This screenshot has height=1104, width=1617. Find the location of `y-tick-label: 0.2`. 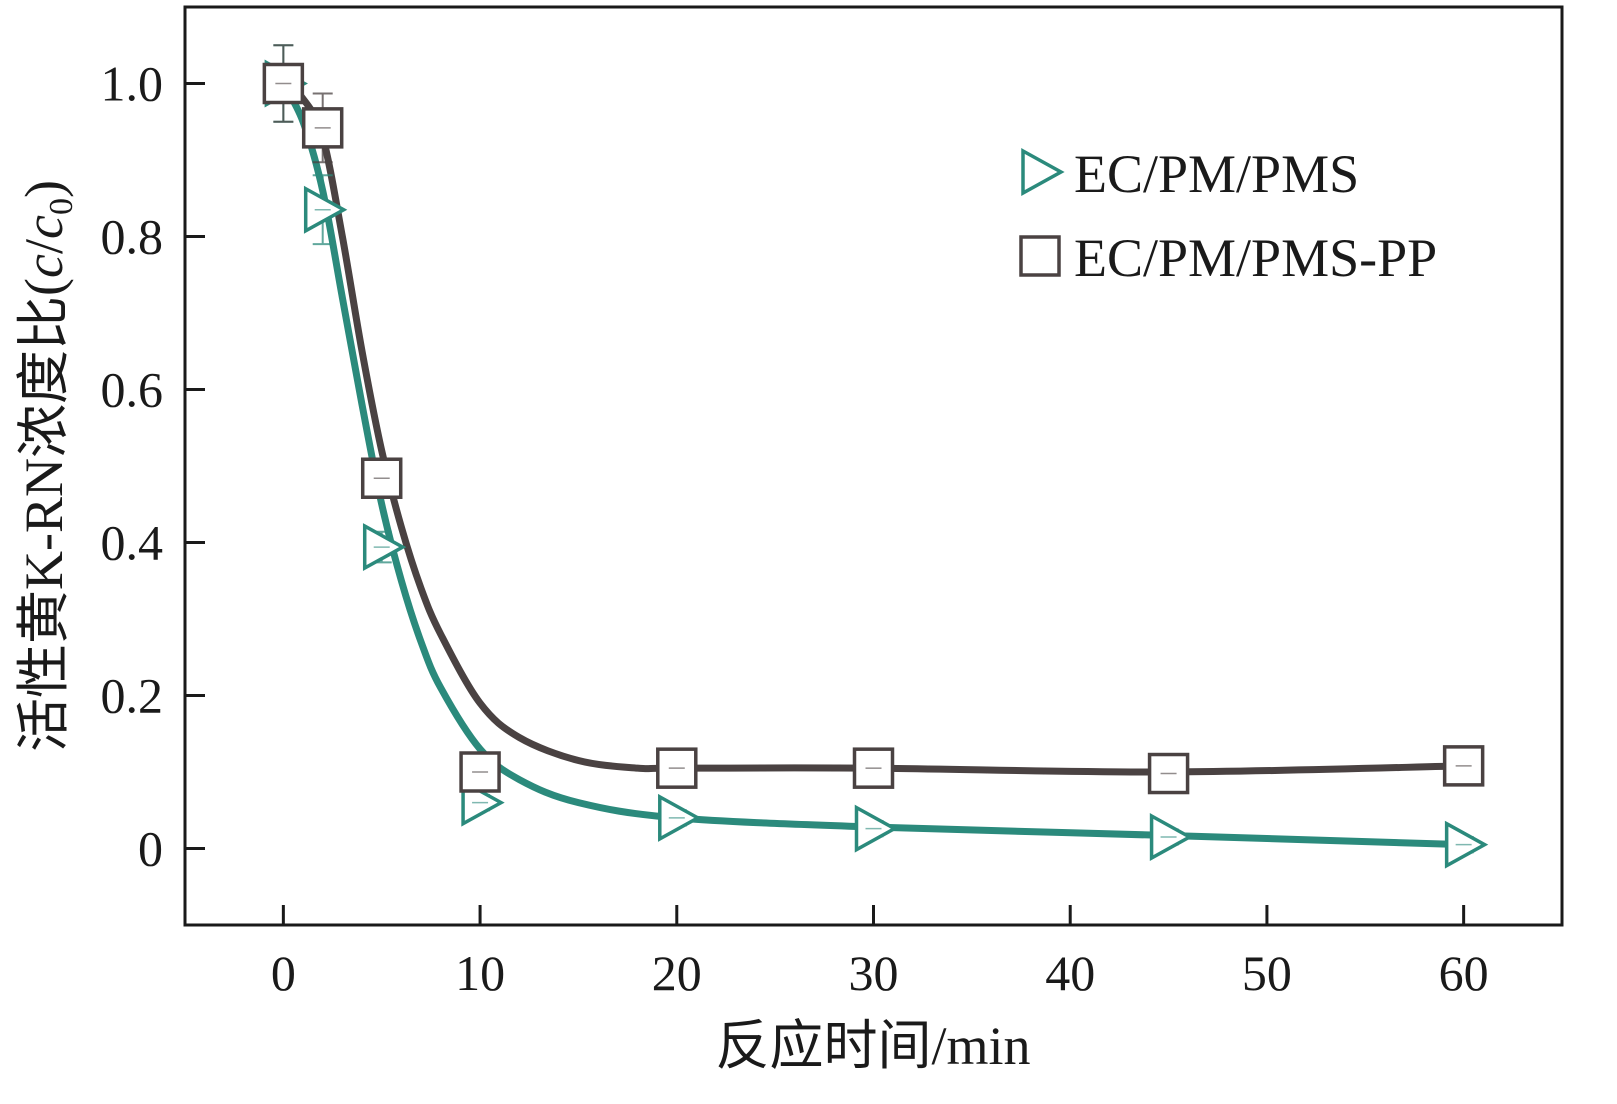

y-tick-label: 0.2 is located at coordinates (132, 696).